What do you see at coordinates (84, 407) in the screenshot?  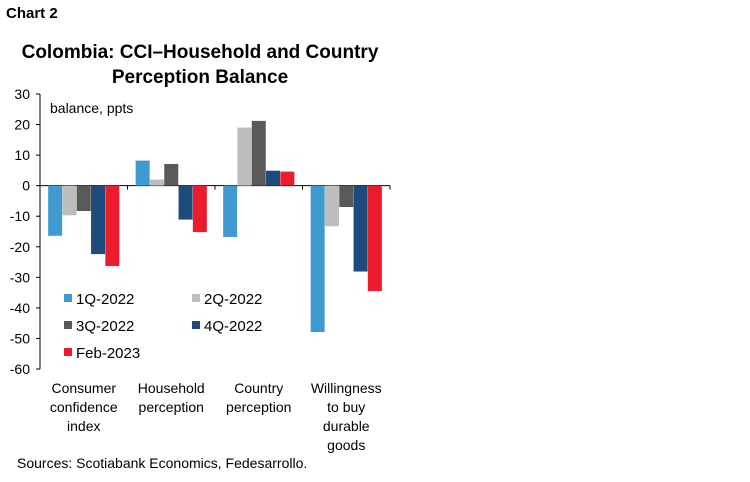 I see `category-label: confidence` at bounding box center [84, 407].